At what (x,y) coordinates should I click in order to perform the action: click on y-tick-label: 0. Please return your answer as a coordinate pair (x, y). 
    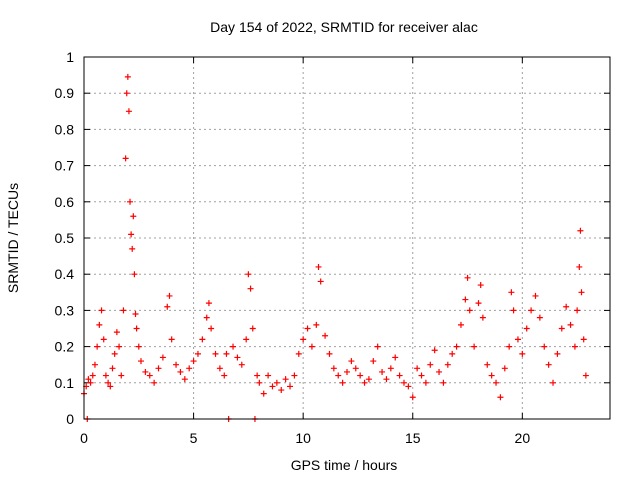
    Looking at the image, I should click on (70, 419).